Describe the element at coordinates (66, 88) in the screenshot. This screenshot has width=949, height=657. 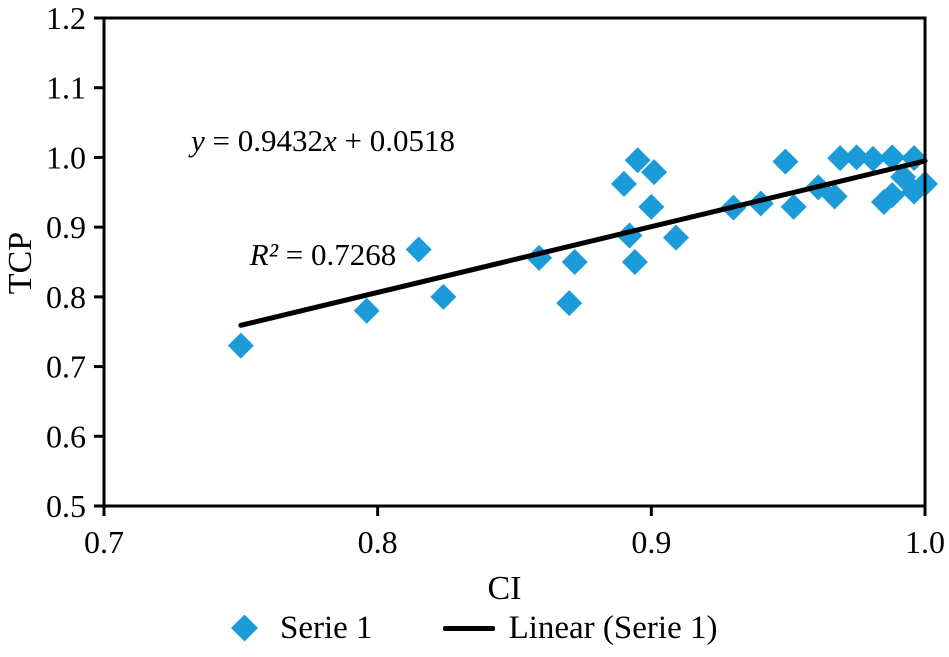
I see `y-tick-label: 1.1` at that location.